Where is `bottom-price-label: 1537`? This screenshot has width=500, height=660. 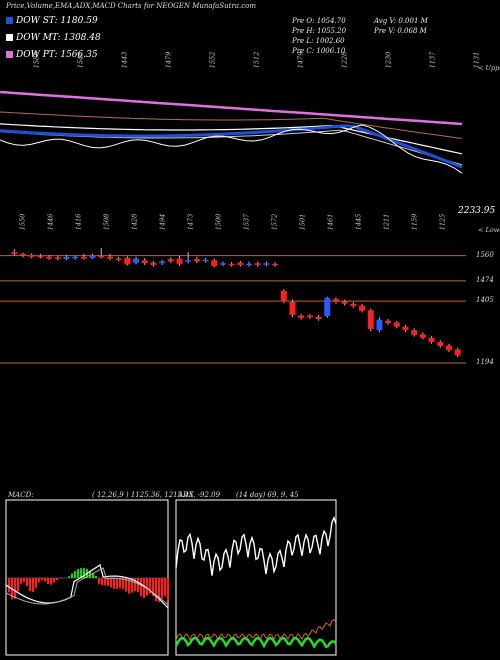
bottom-price-label: 1537 is located at coordinates (246, 222).